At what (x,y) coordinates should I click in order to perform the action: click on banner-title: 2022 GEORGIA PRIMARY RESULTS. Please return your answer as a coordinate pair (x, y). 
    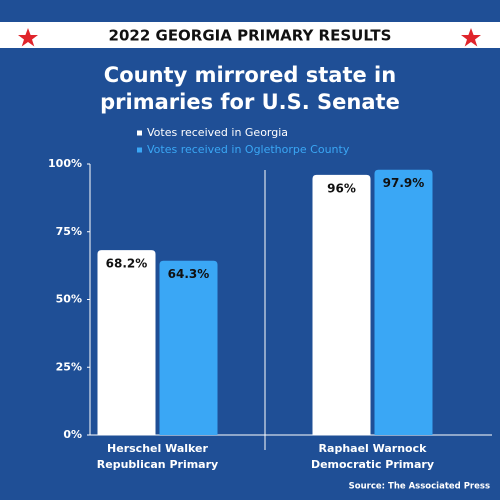
    Looking at the image, I should click on (250, 36).